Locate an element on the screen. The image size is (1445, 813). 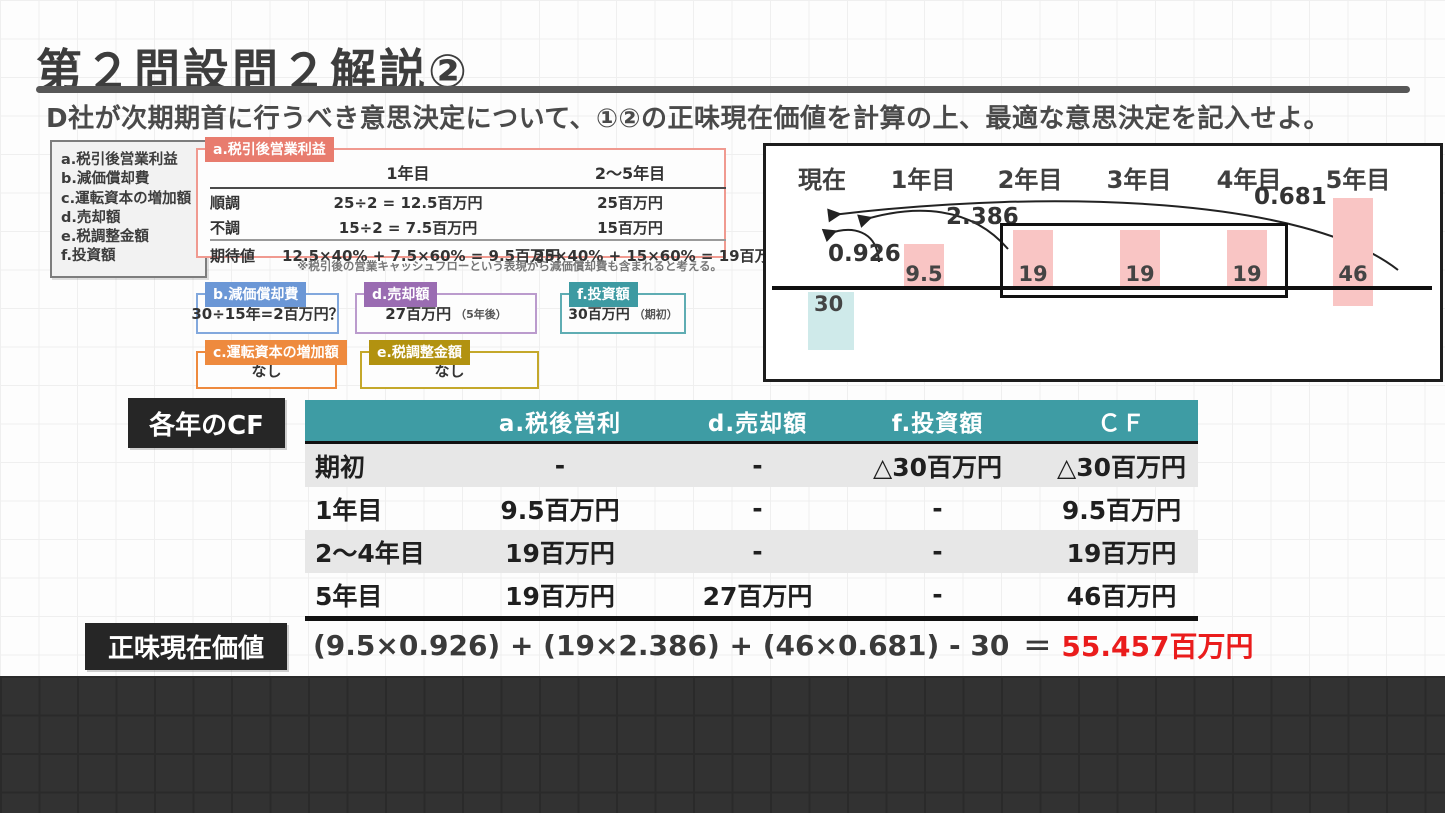
row-label: 不調 is located at coordinates (225, 228).